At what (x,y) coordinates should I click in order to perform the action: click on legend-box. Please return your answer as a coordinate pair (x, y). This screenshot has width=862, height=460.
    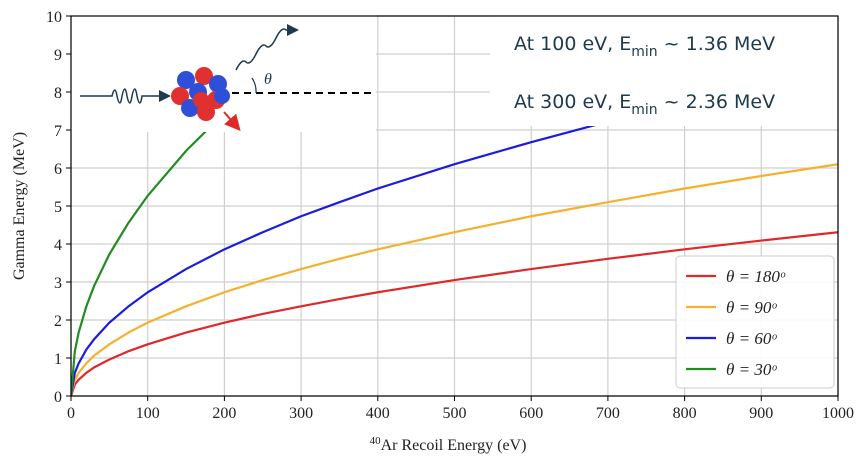
    Looking at the image, I should click on (755, 322).